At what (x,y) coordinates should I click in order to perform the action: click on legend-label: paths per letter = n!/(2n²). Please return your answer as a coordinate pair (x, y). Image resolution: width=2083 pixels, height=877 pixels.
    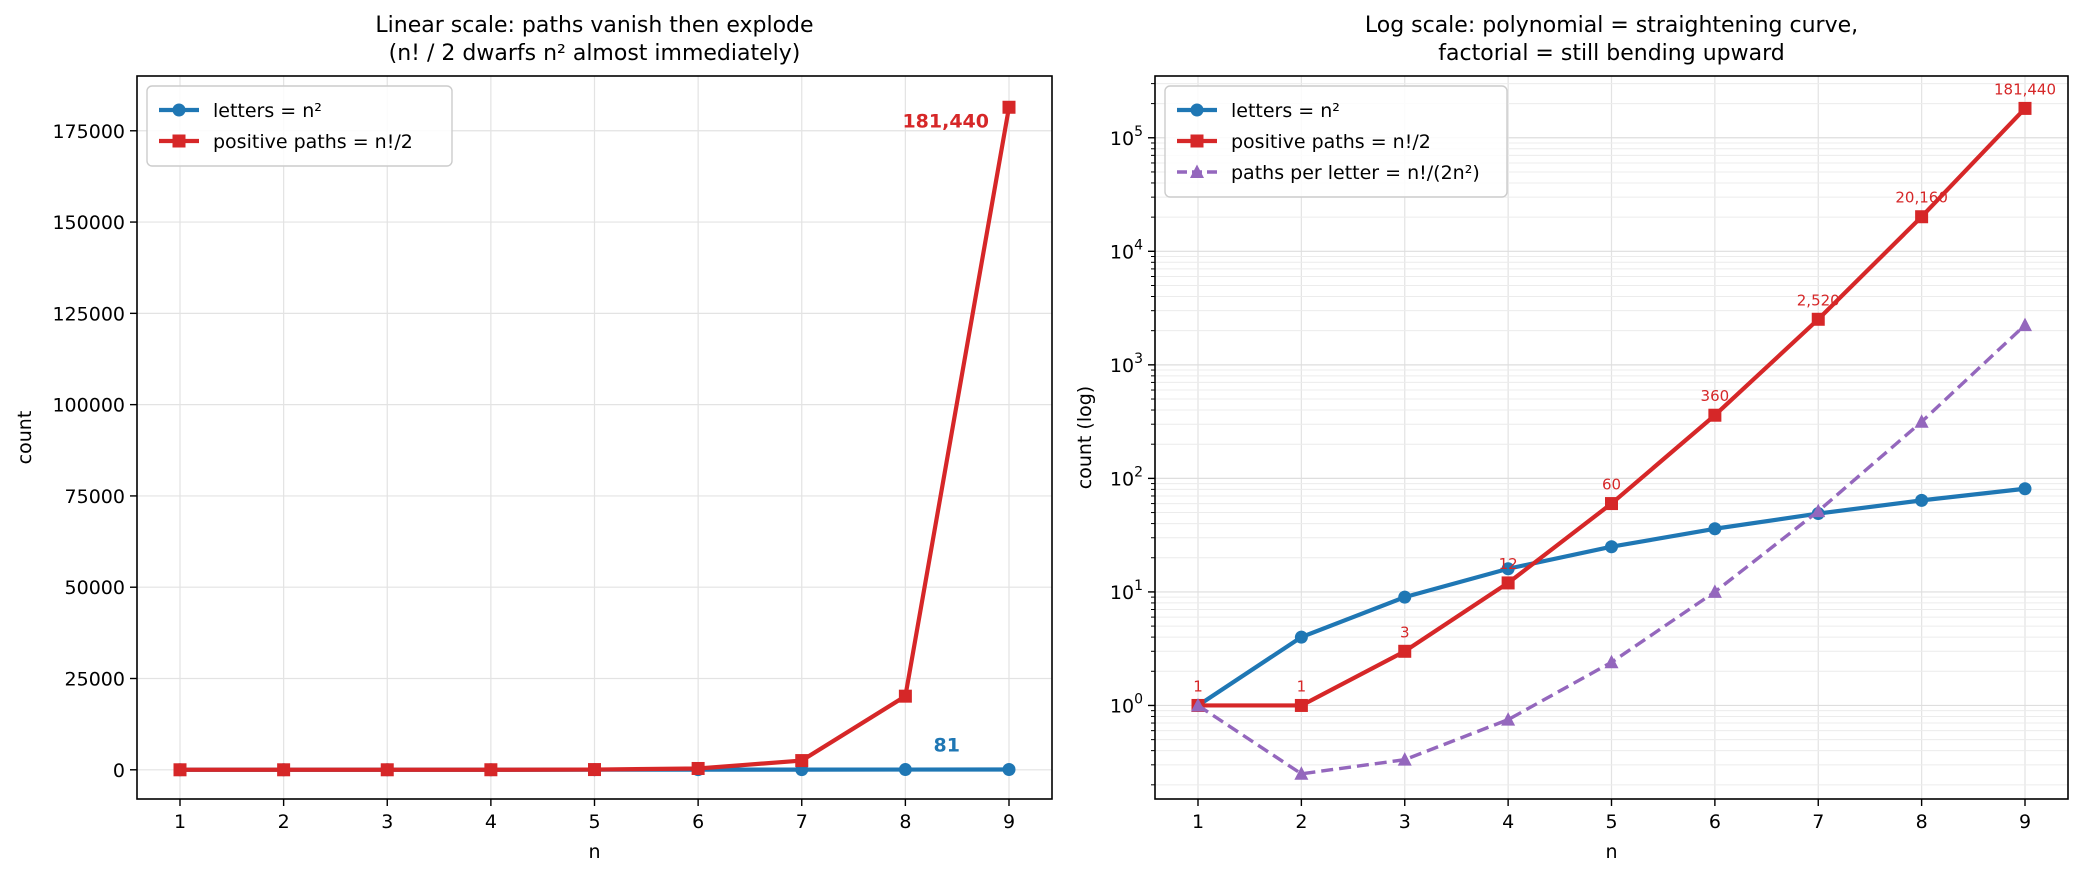
    Looking at the image, I should click on (1355, 173).